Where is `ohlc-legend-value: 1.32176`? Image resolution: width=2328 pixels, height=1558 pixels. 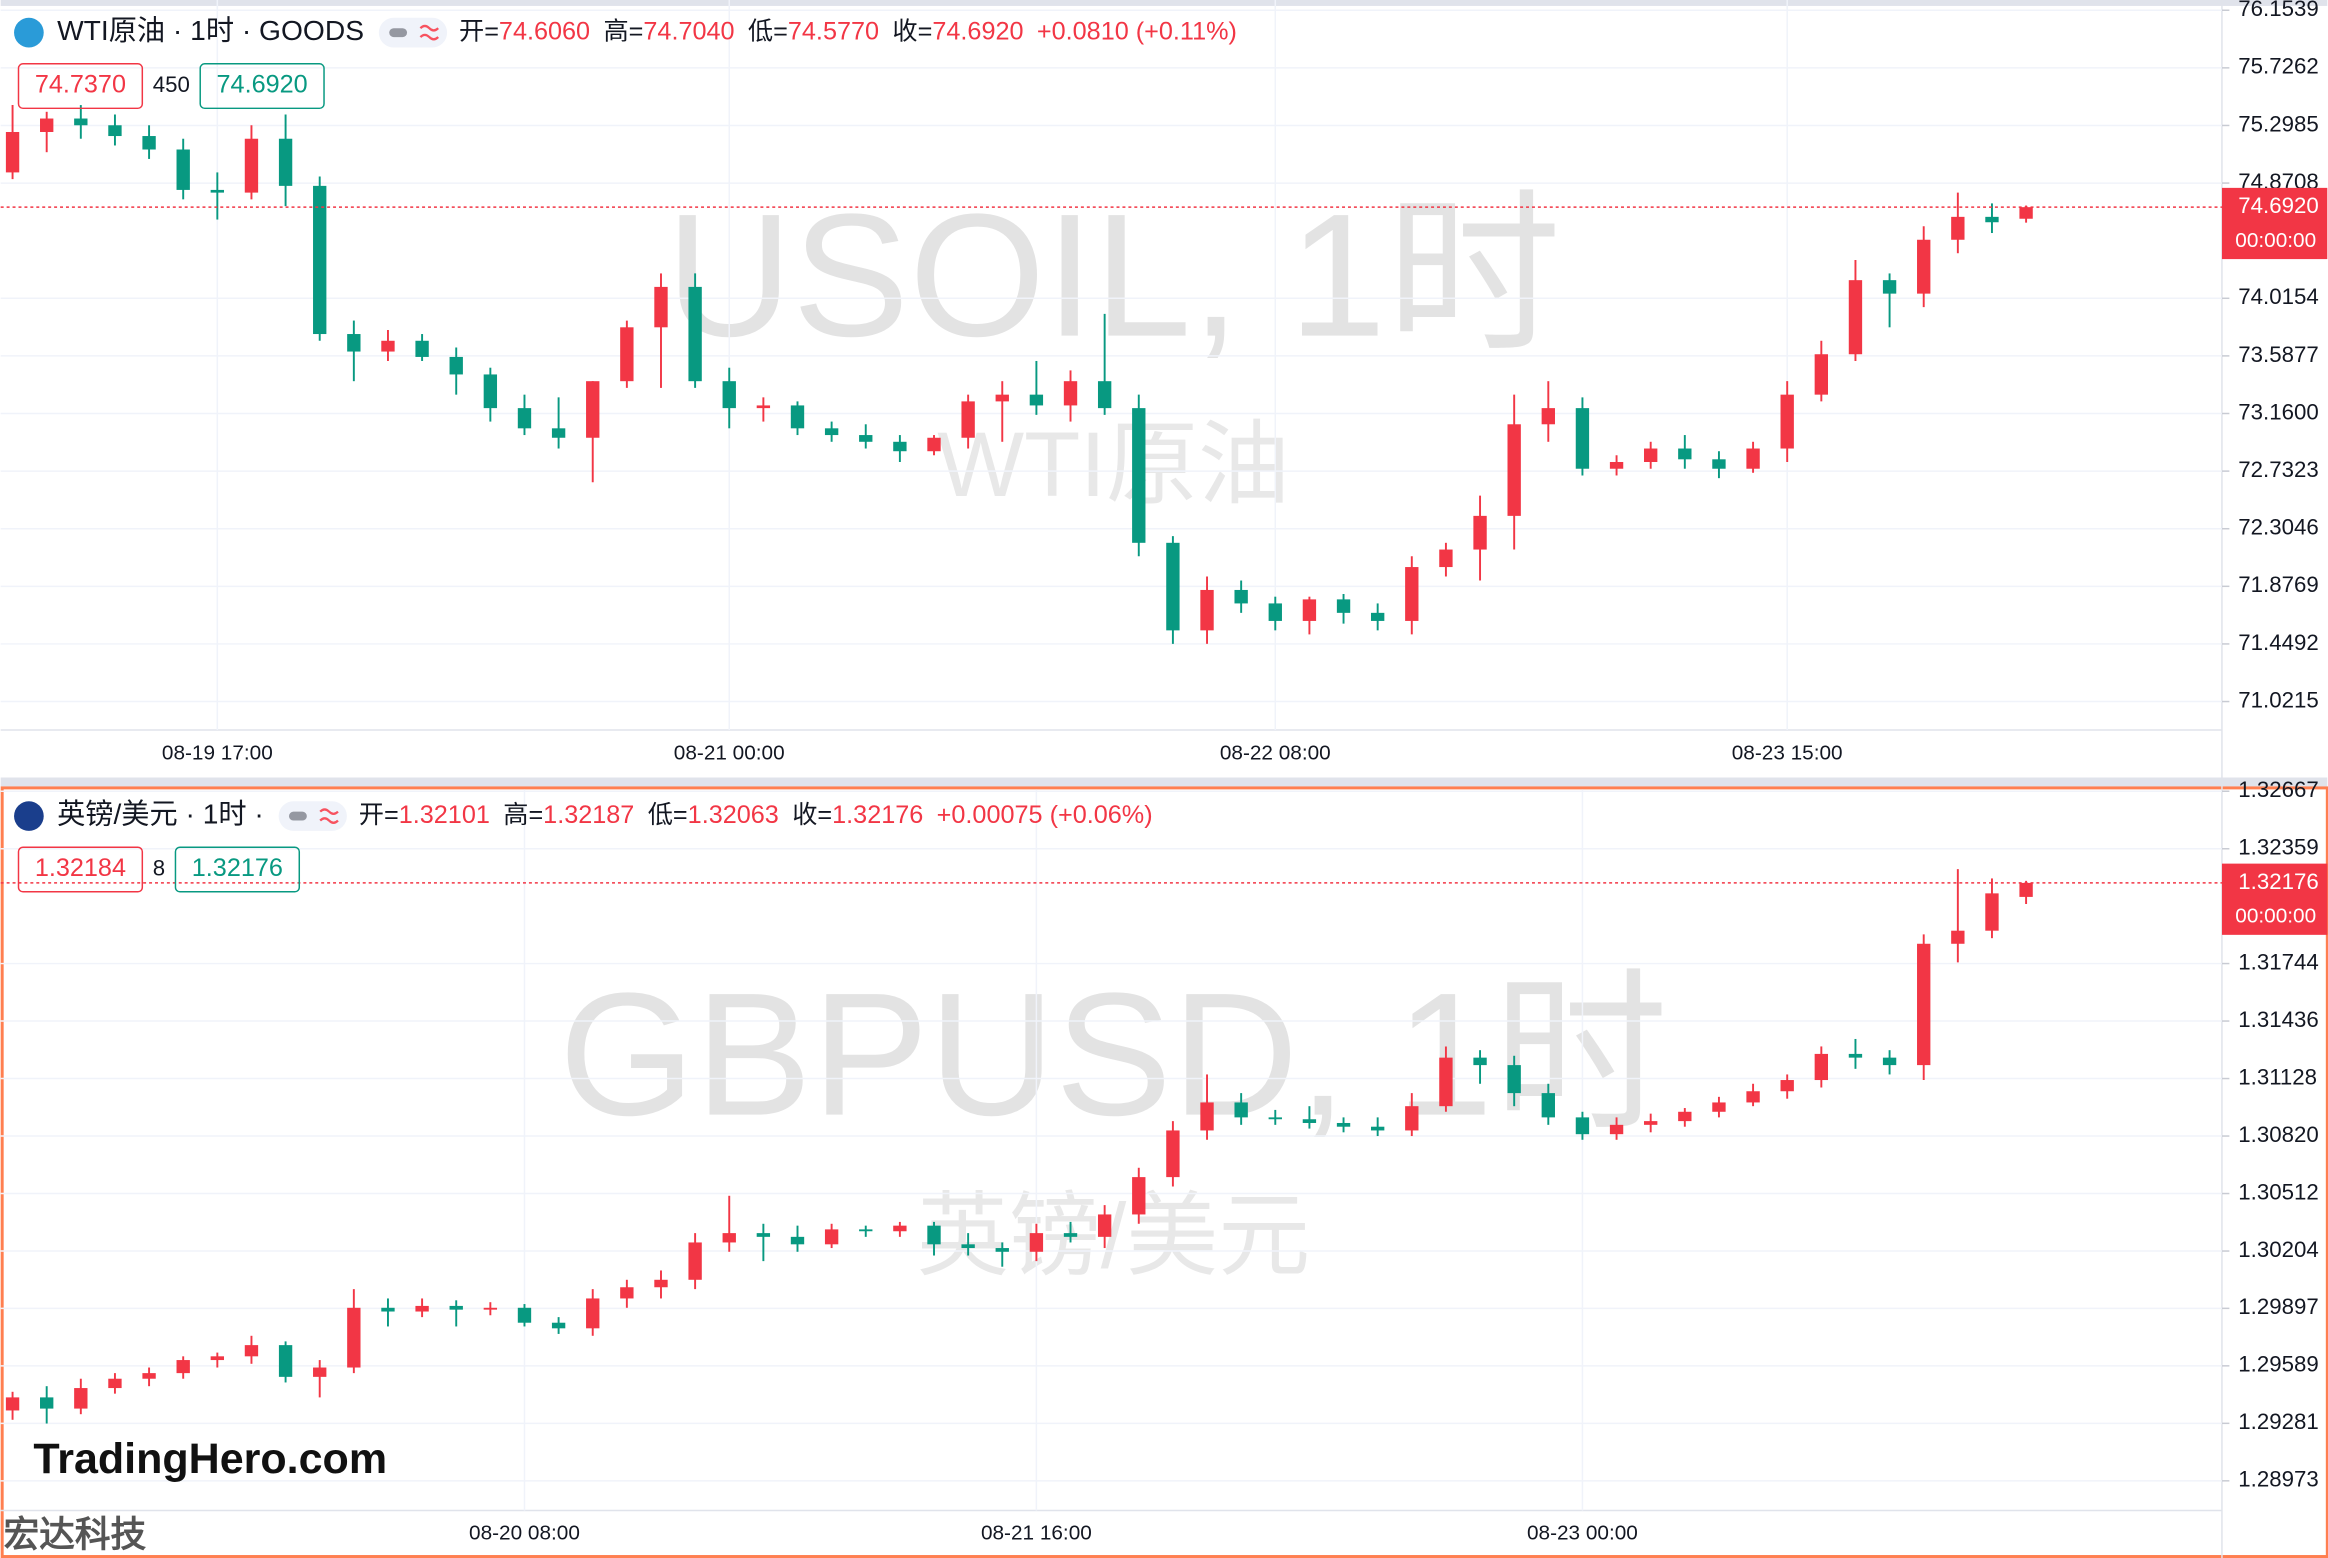
ohlc-legend-value: 1.32176 is located at coordinates (877, 815).